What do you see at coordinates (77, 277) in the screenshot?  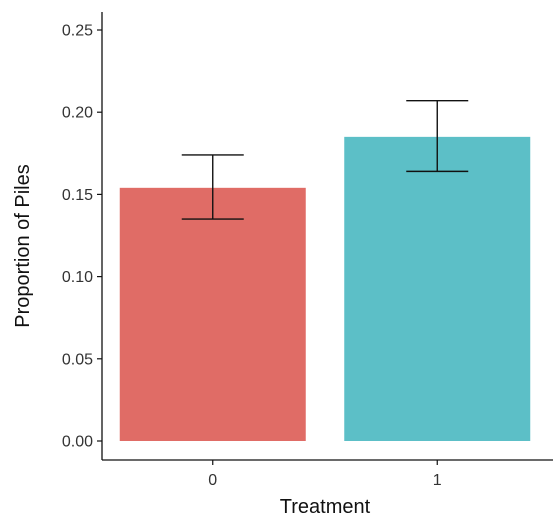 I see `y-tick-label: 0.10` at bounding box center [77, 277].